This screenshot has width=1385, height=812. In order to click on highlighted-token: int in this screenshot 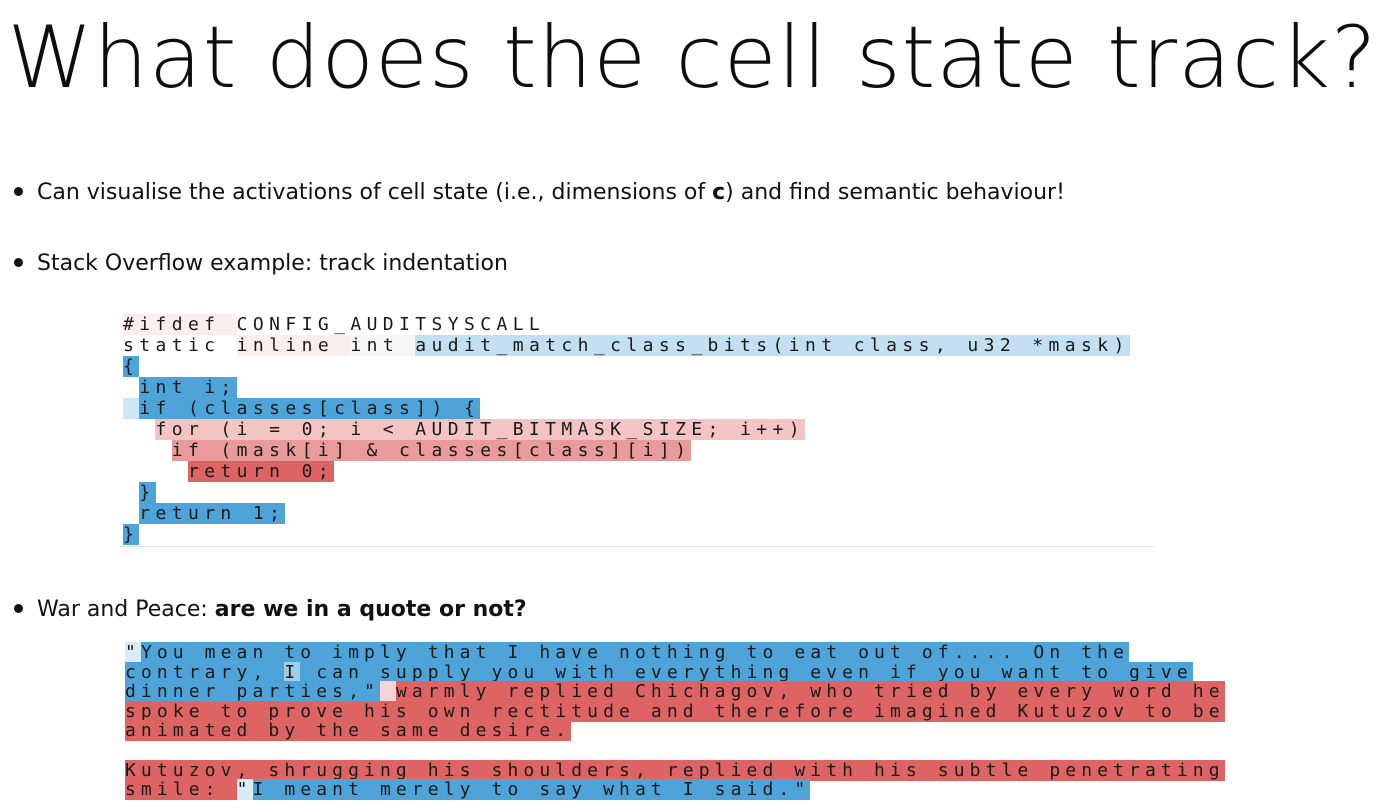, I will do `click(383, 345)`.